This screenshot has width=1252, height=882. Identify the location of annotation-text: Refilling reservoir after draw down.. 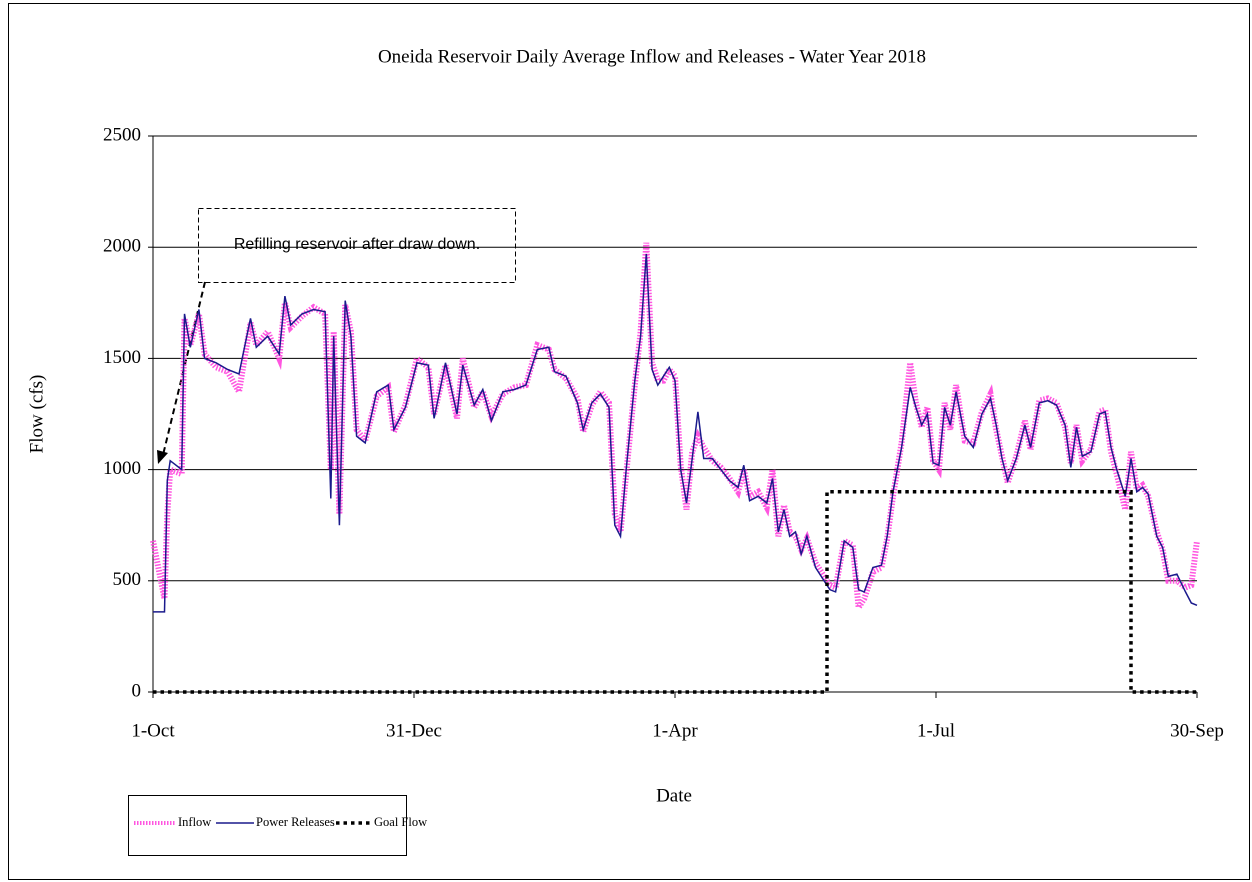
(357, 244).